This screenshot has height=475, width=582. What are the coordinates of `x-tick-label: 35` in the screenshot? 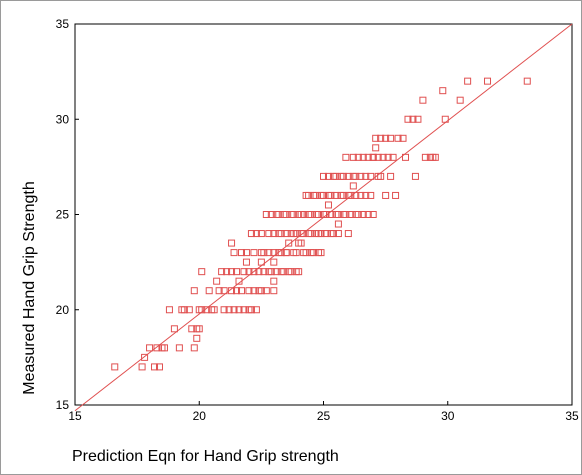 It's located at (572, 416).